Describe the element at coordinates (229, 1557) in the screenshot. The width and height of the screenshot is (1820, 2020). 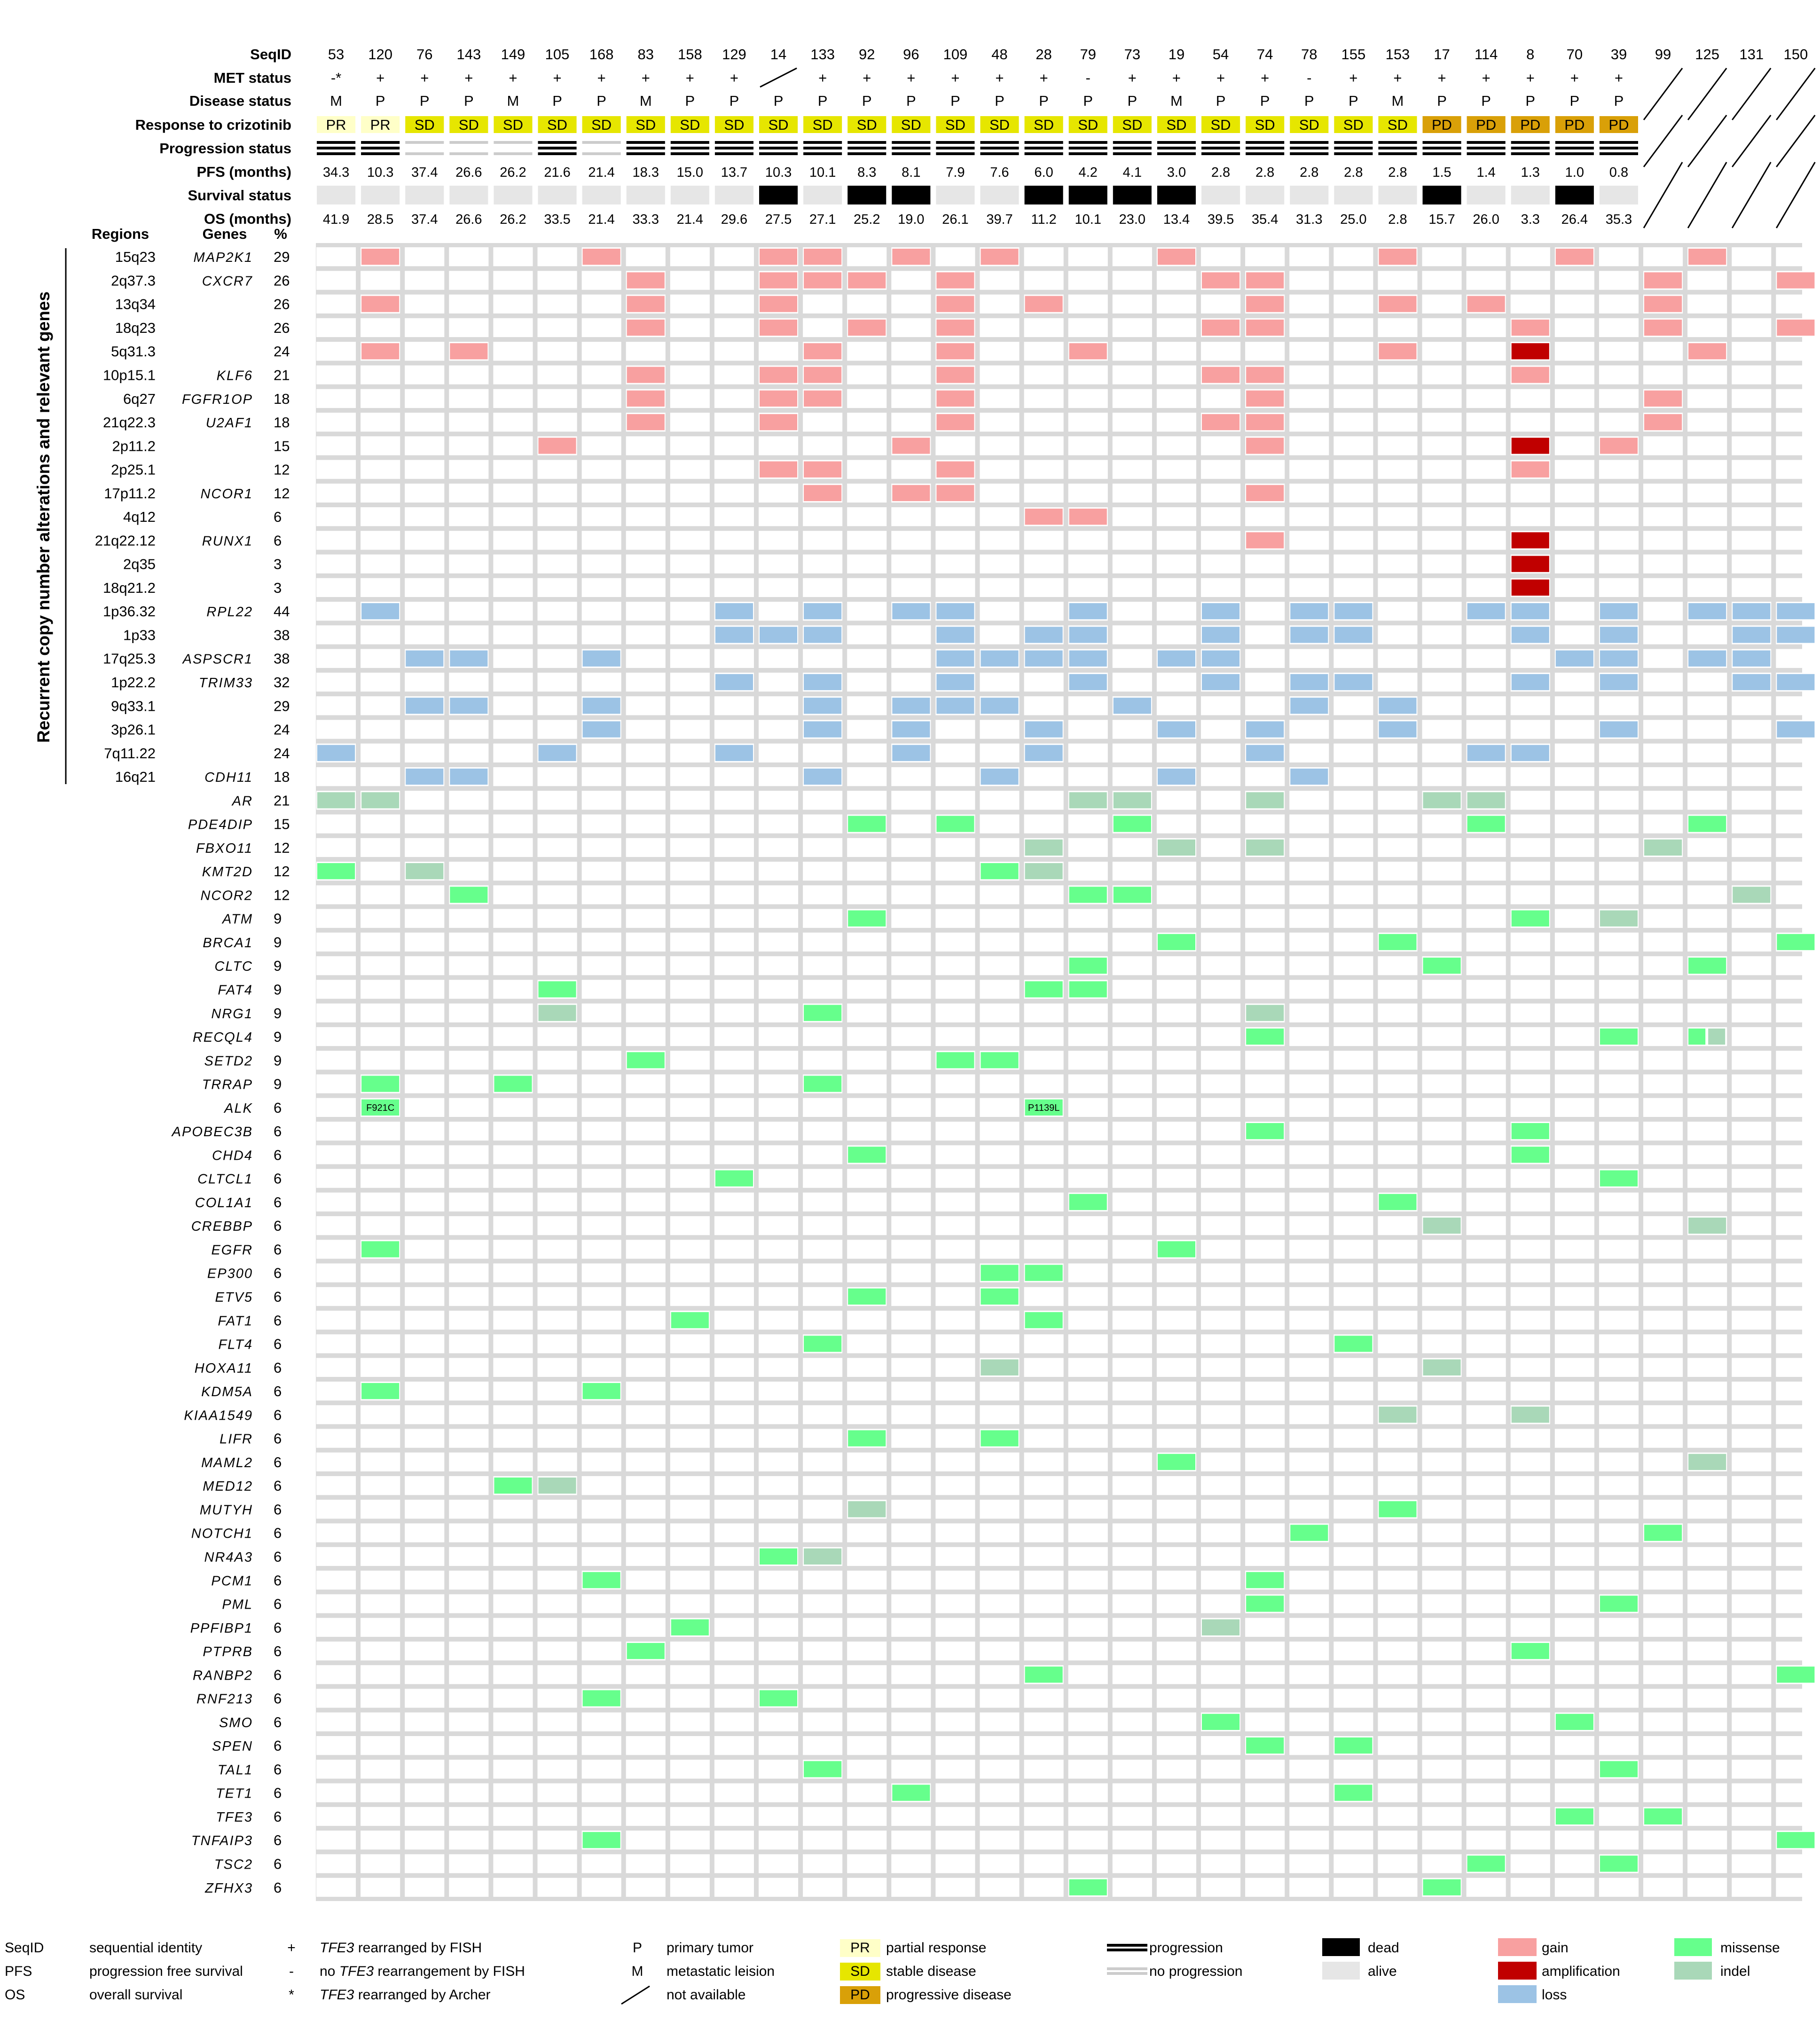
I see `gene-label: NR4A3` at that location.